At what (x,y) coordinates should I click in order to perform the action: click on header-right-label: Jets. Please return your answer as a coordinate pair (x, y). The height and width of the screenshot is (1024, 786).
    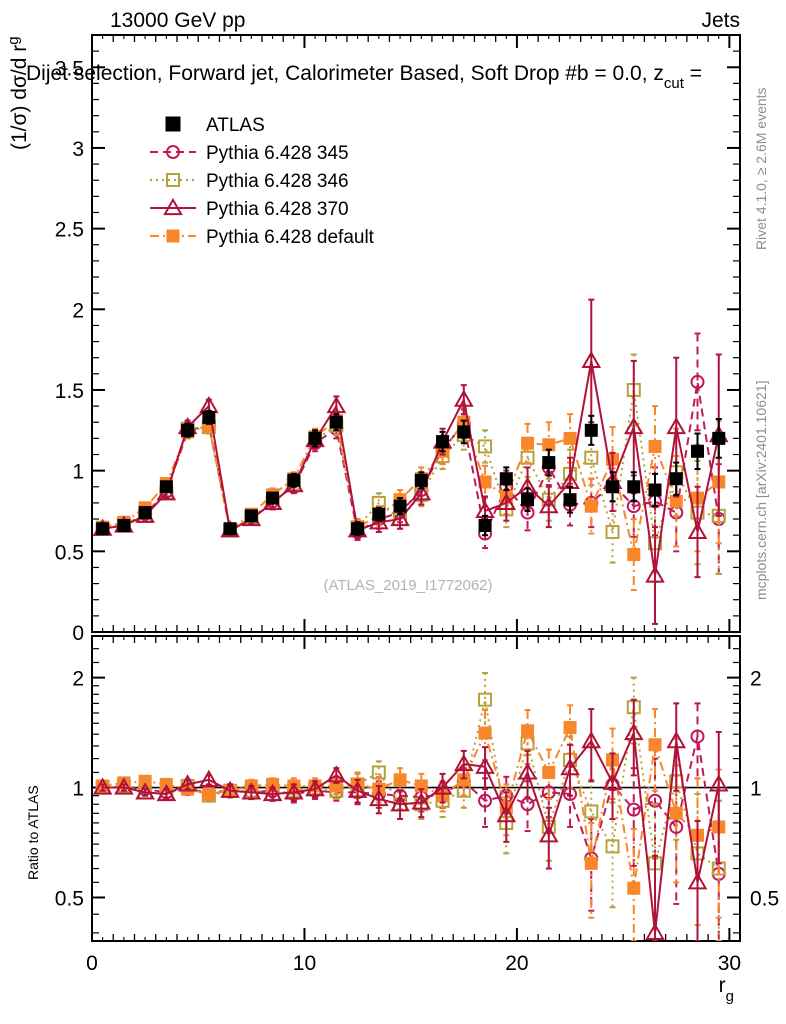
    Looking at the image, I should click on (720, 20).